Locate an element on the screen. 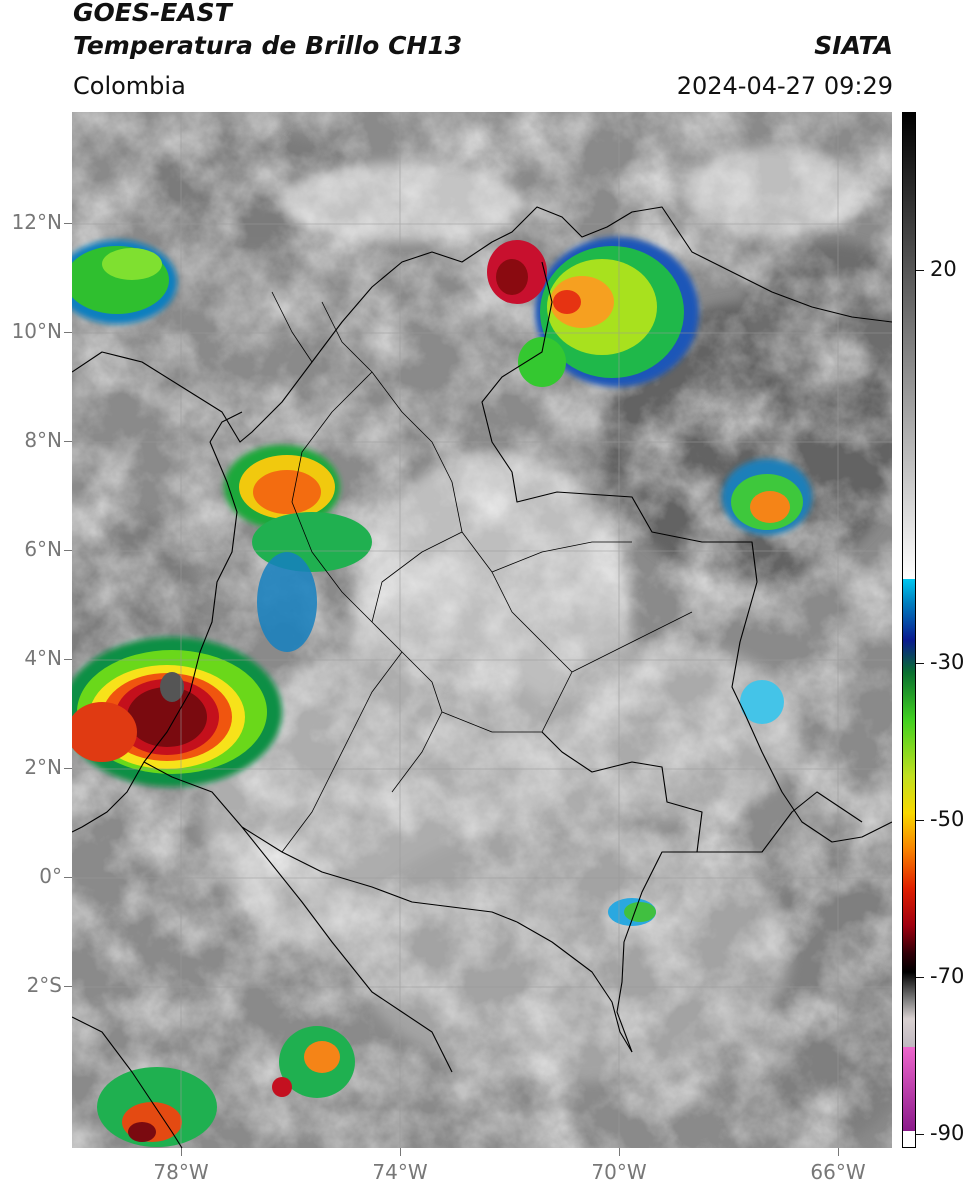 The height and width of the screenshot is (1190, 966). lat-label-10n: 10°N is located at coordinates (36, 331).